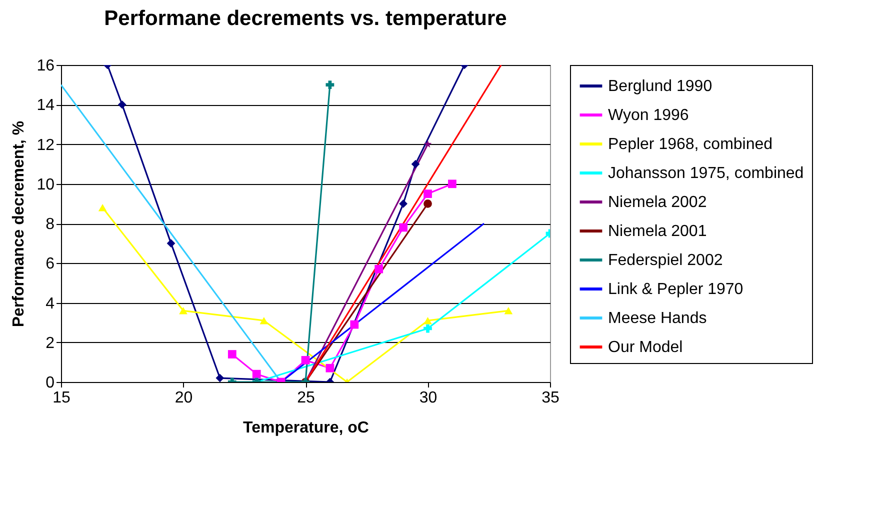  I want to click on legend-label: Niemela 2002, so click(657, 202).